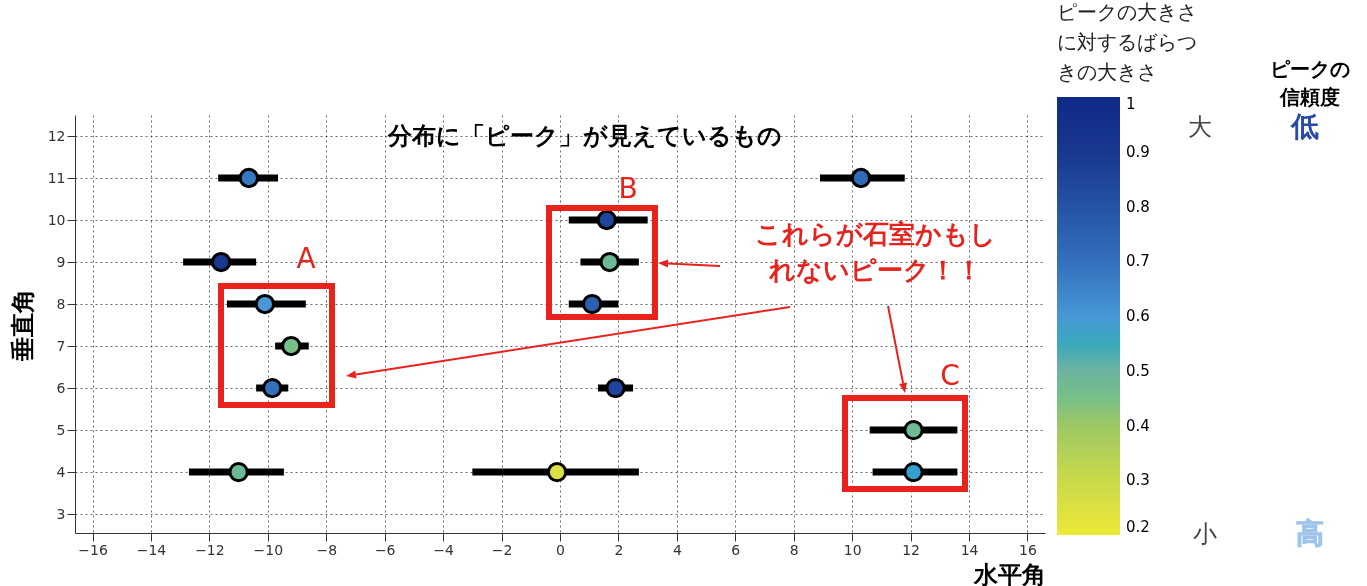 This screenshot has height=586, width=1367. I want to click on y-tick-label: 8, so click(61, 303).